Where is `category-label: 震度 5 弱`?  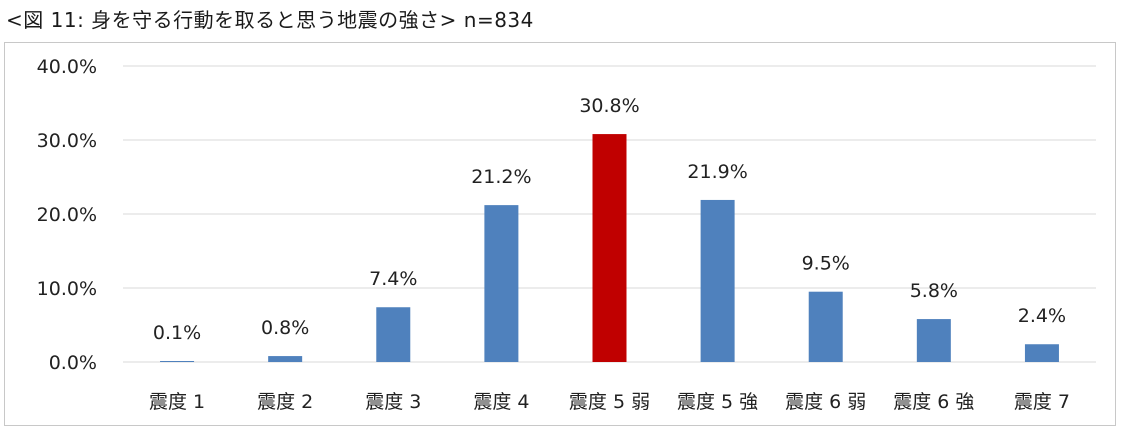 category-label: 震度 5 弱 is located at coordinates (609, 402).